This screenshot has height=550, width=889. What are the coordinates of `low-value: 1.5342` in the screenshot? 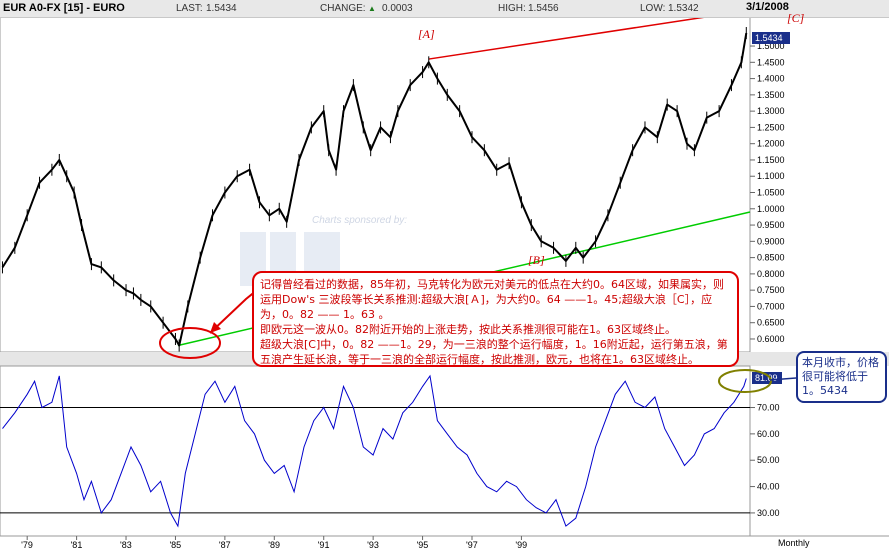 It's located at (683, 8).